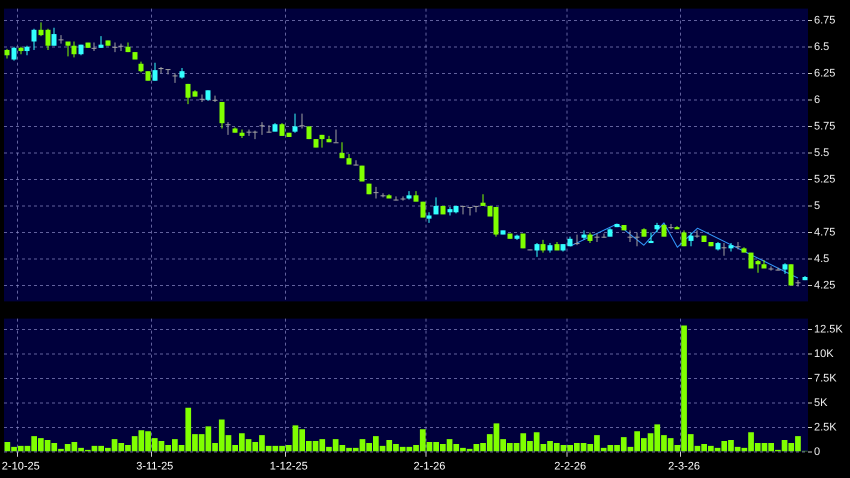 The image size is (850, 478). I want to click on y-tick-label: 5K, so click(821, 402).